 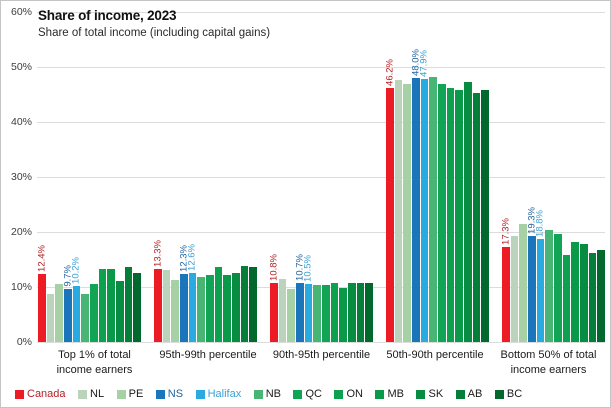 What do you see at coordinates (429, 394) in the screenshot?
I see `legend-item-sk: SK` at bounding box center [429, 394].